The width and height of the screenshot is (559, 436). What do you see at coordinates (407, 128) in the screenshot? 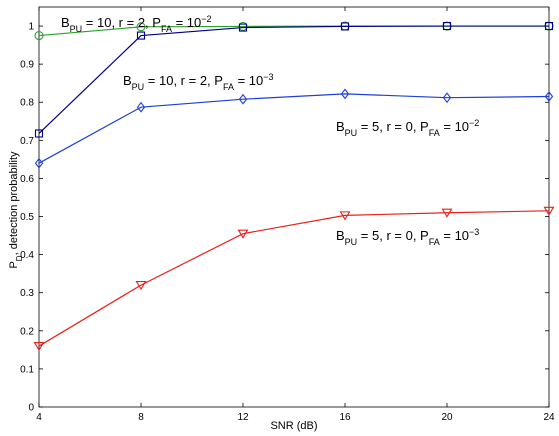
I see `annotation-bpu5-pfa1e-2: BPU = 5, r = 0, PFA = 10−2` at bounding box center [407, 128].